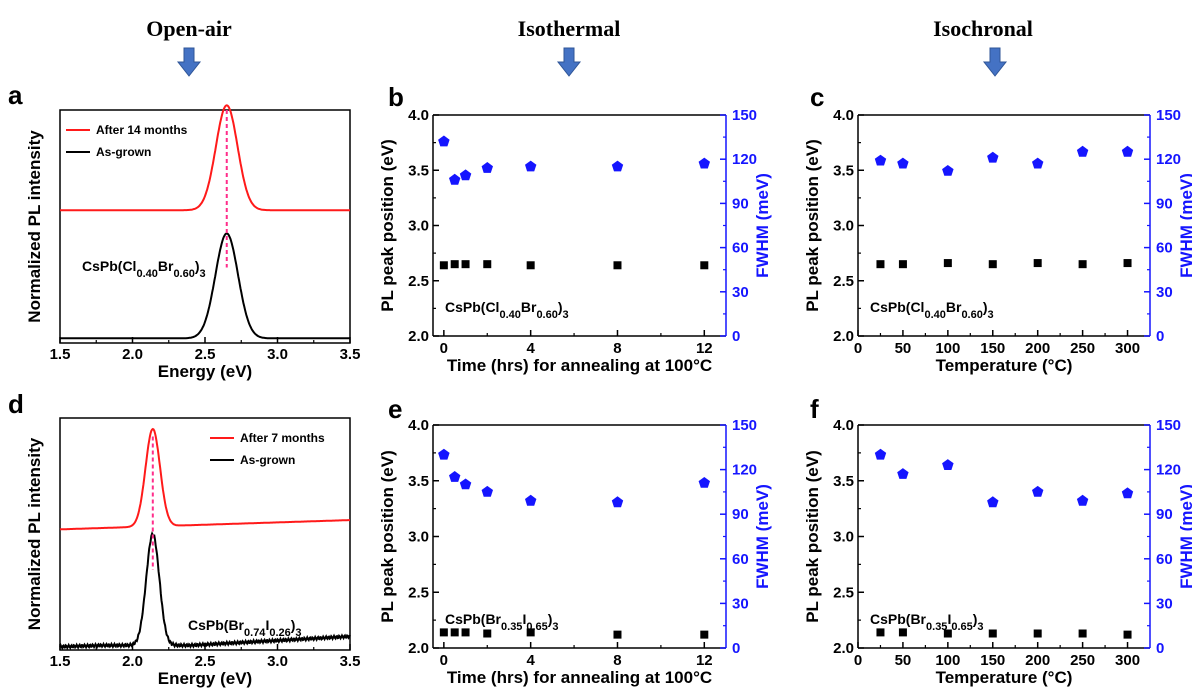 Image resolution: width=1192 pixels, height=696 pixels. I want to click on column-title-isochronal: Isochronal, so click(983, 28).